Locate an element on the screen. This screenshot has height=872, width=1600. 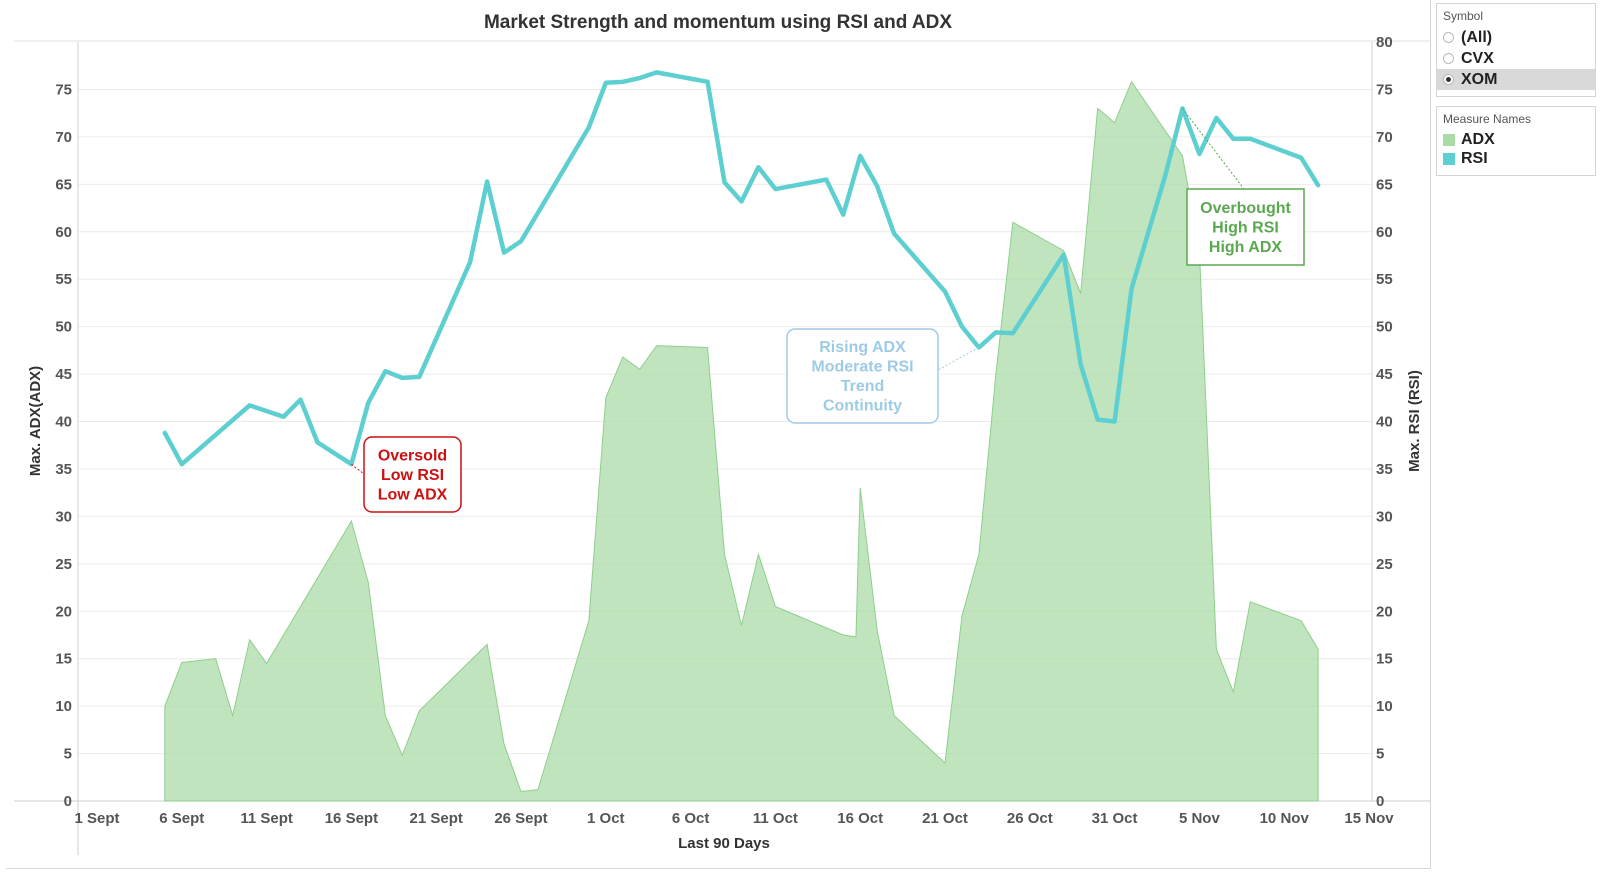
x-tick-label: 6 Sept is located at coordinates (181, 818).